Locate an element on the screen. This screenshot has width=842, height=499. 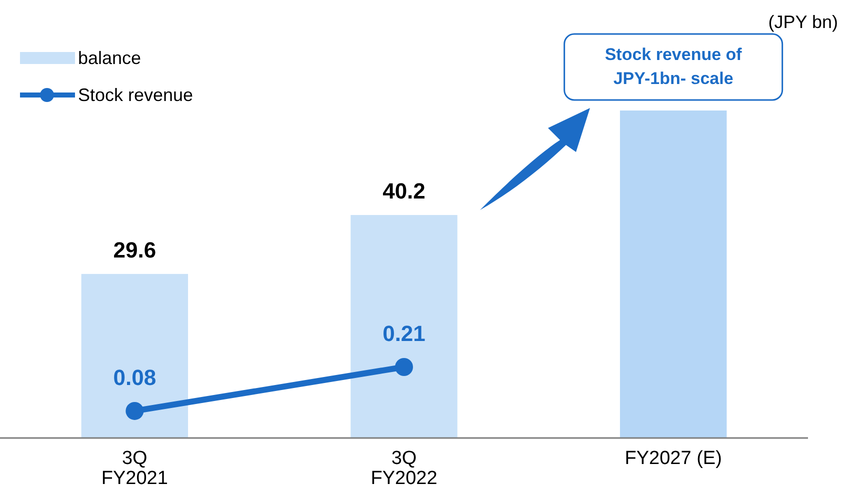
text: (JPY bn) is located at coordinates (803, 22).